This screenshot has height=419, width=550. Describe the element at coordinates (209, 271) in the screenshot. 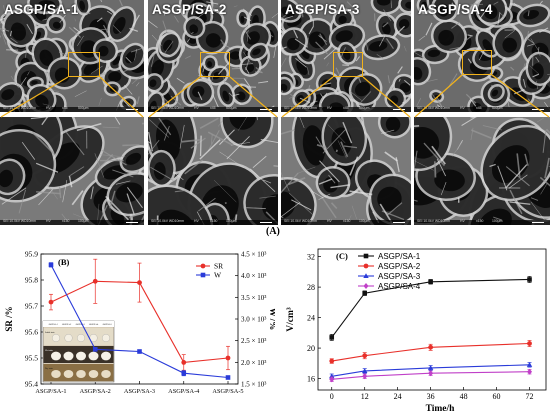

I see `legend: SRW` at that location.